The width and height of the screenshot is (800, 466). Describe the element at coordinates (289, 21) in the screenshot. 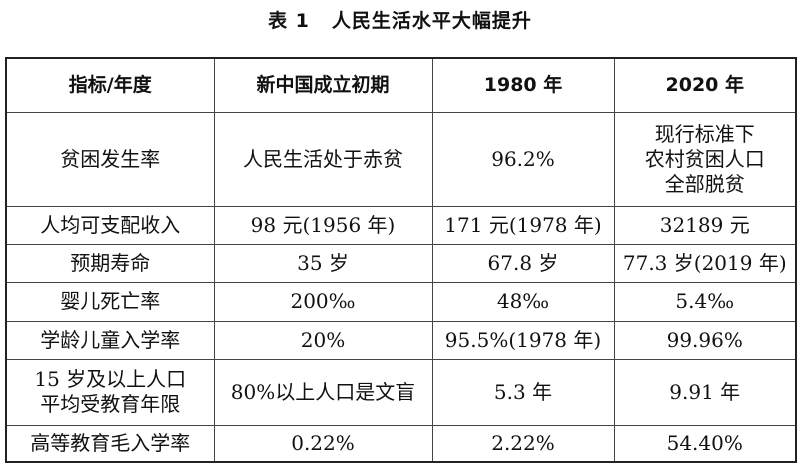

I see `table-number: 表 1` at that location.